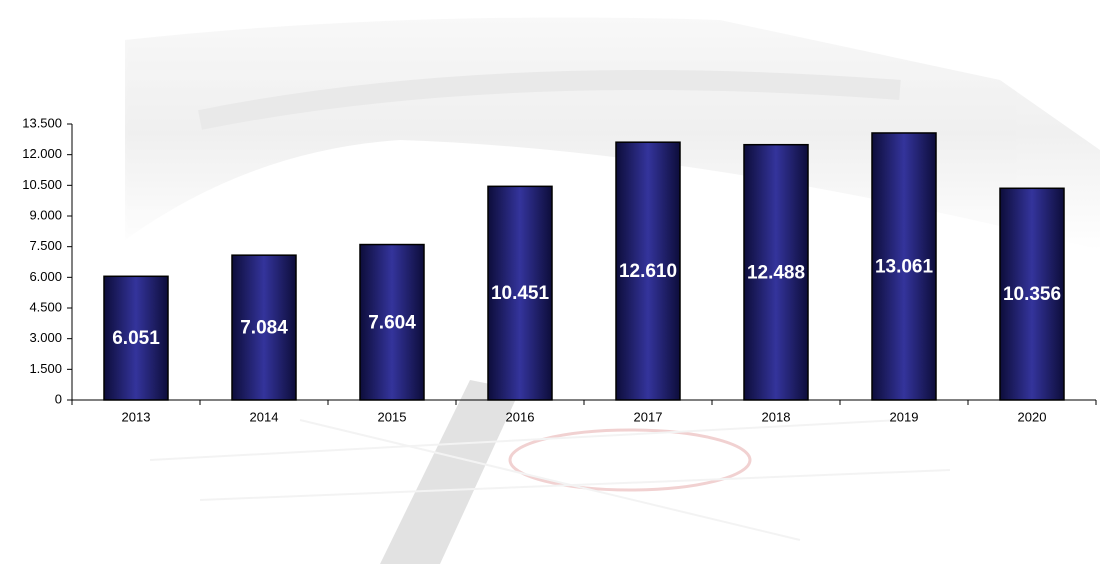 This screenshot has width=1100, height=564. Describe the element at coordinates (136, 416) in the screenshot. I see `x-tick-label: 2013` at that location.